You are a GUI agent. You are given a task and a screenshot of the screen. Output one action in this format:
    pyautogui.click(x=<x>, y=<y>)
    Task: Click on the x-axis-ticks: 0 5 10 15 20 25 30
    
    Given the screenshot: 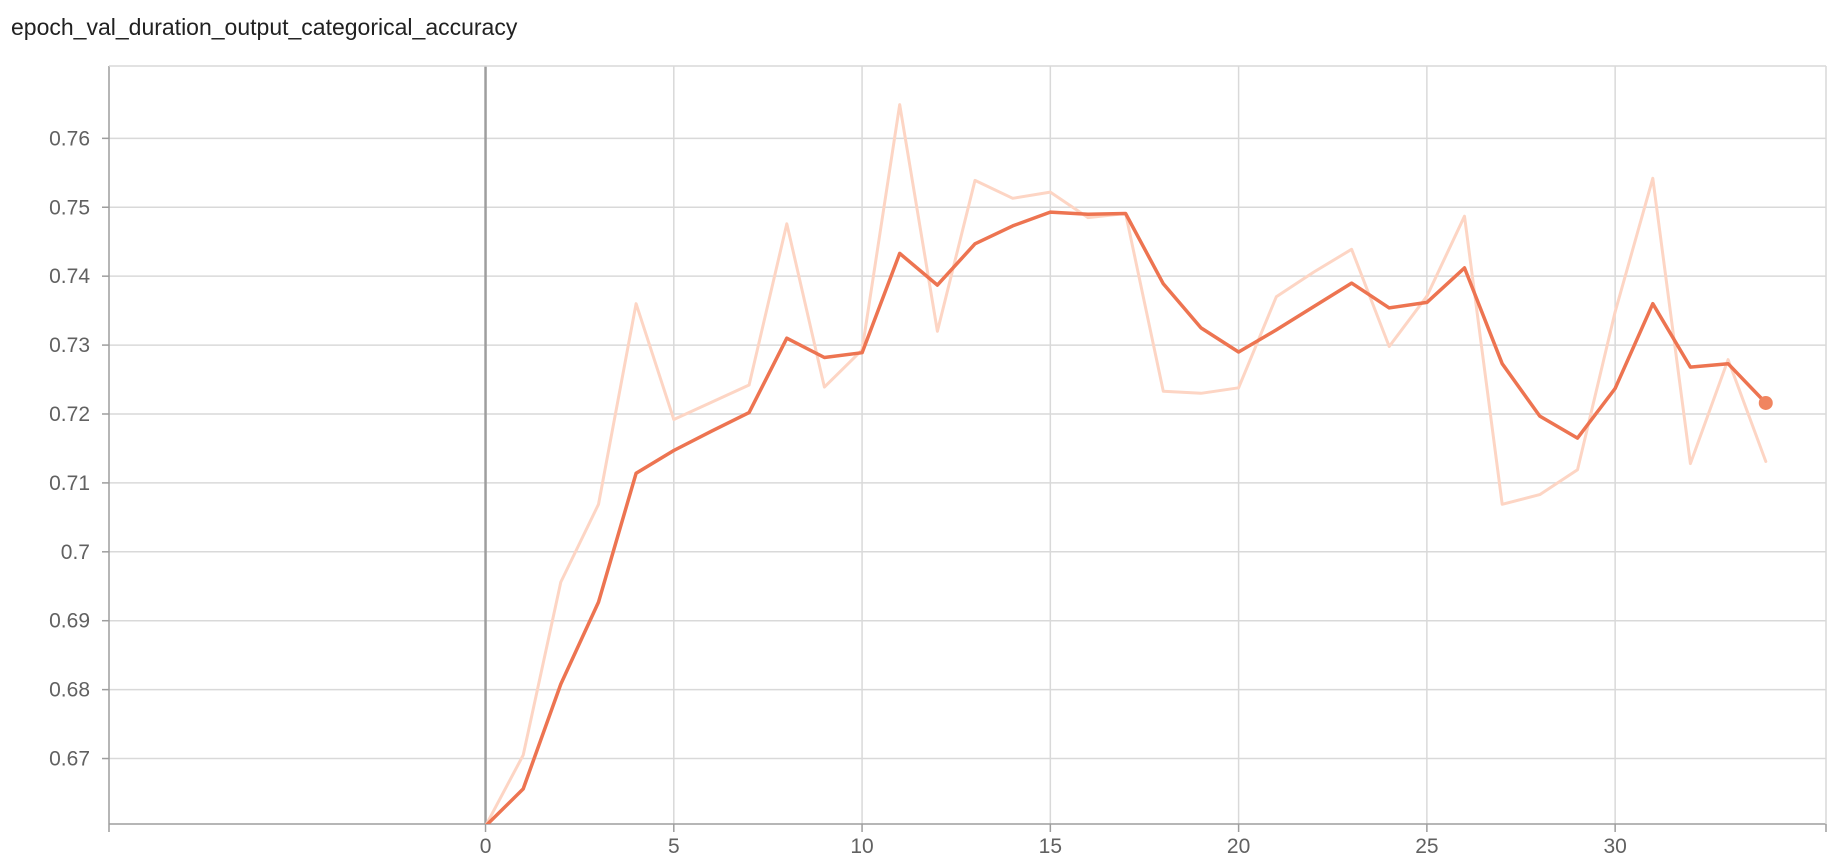 What is the action you would take?
    pyautogui.click(x=1053, y=841)
    